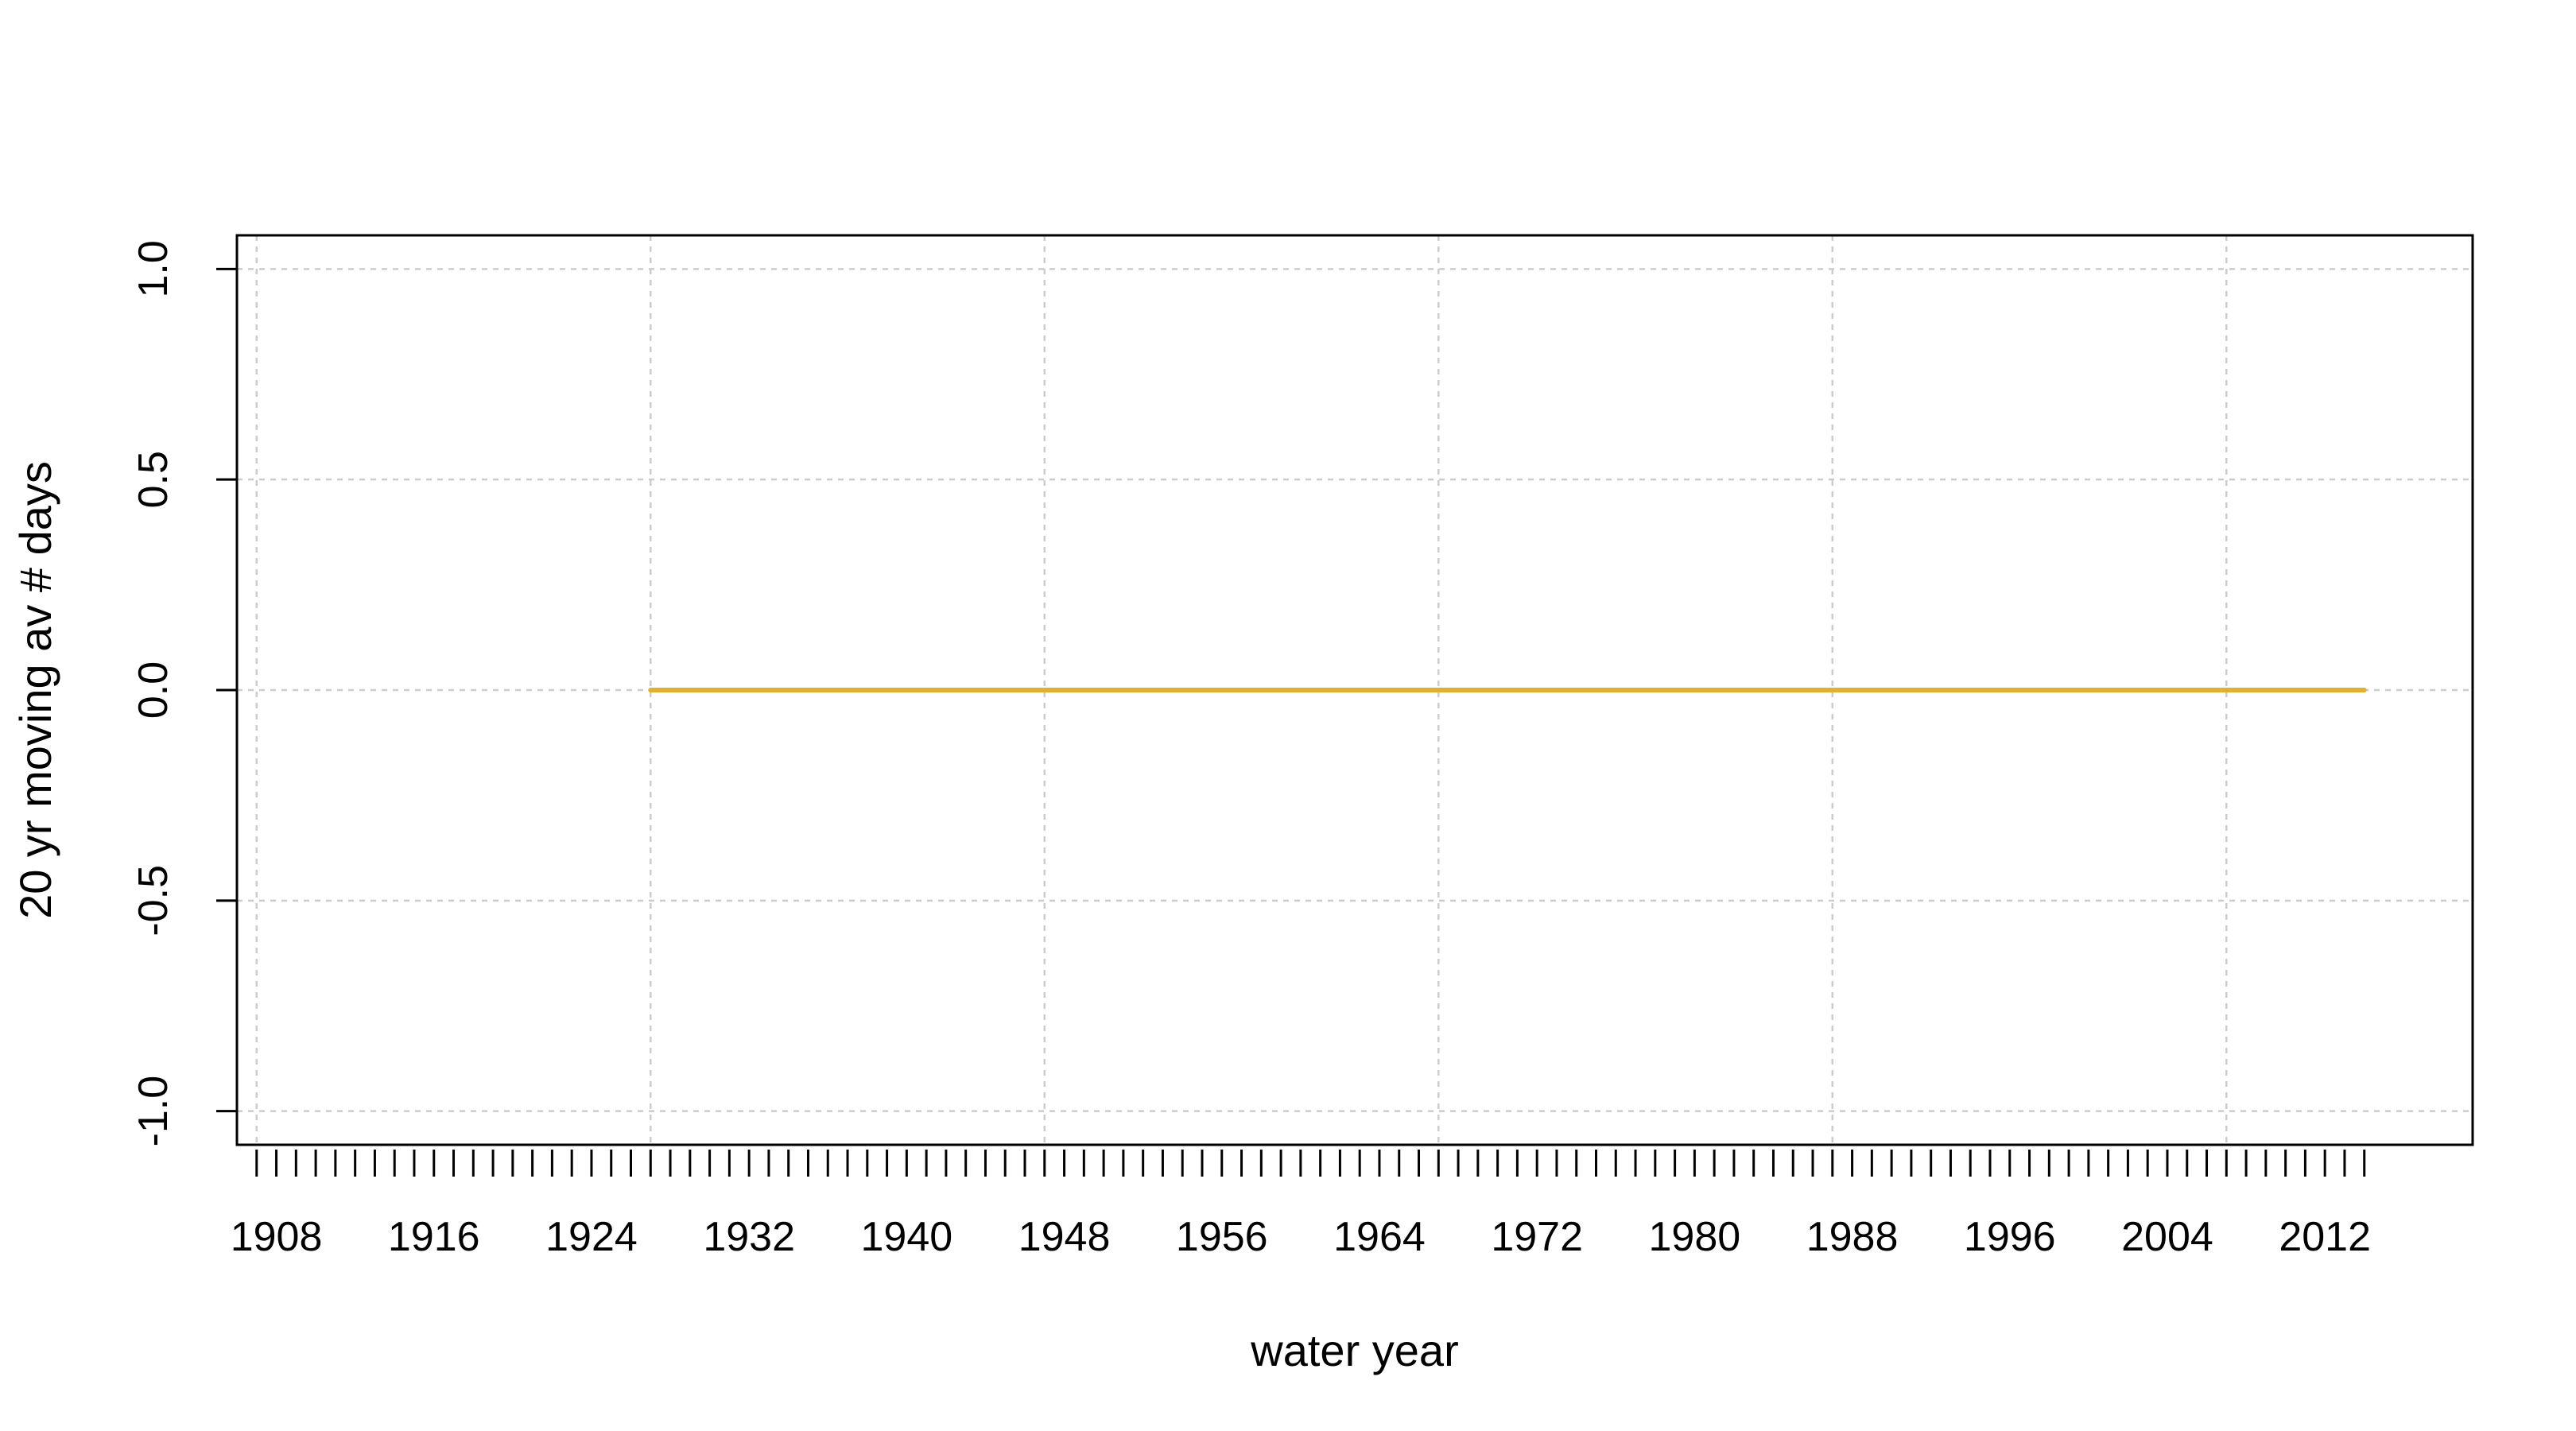  I want to click on x-tick-label: 2004, so click(2167, 1237).